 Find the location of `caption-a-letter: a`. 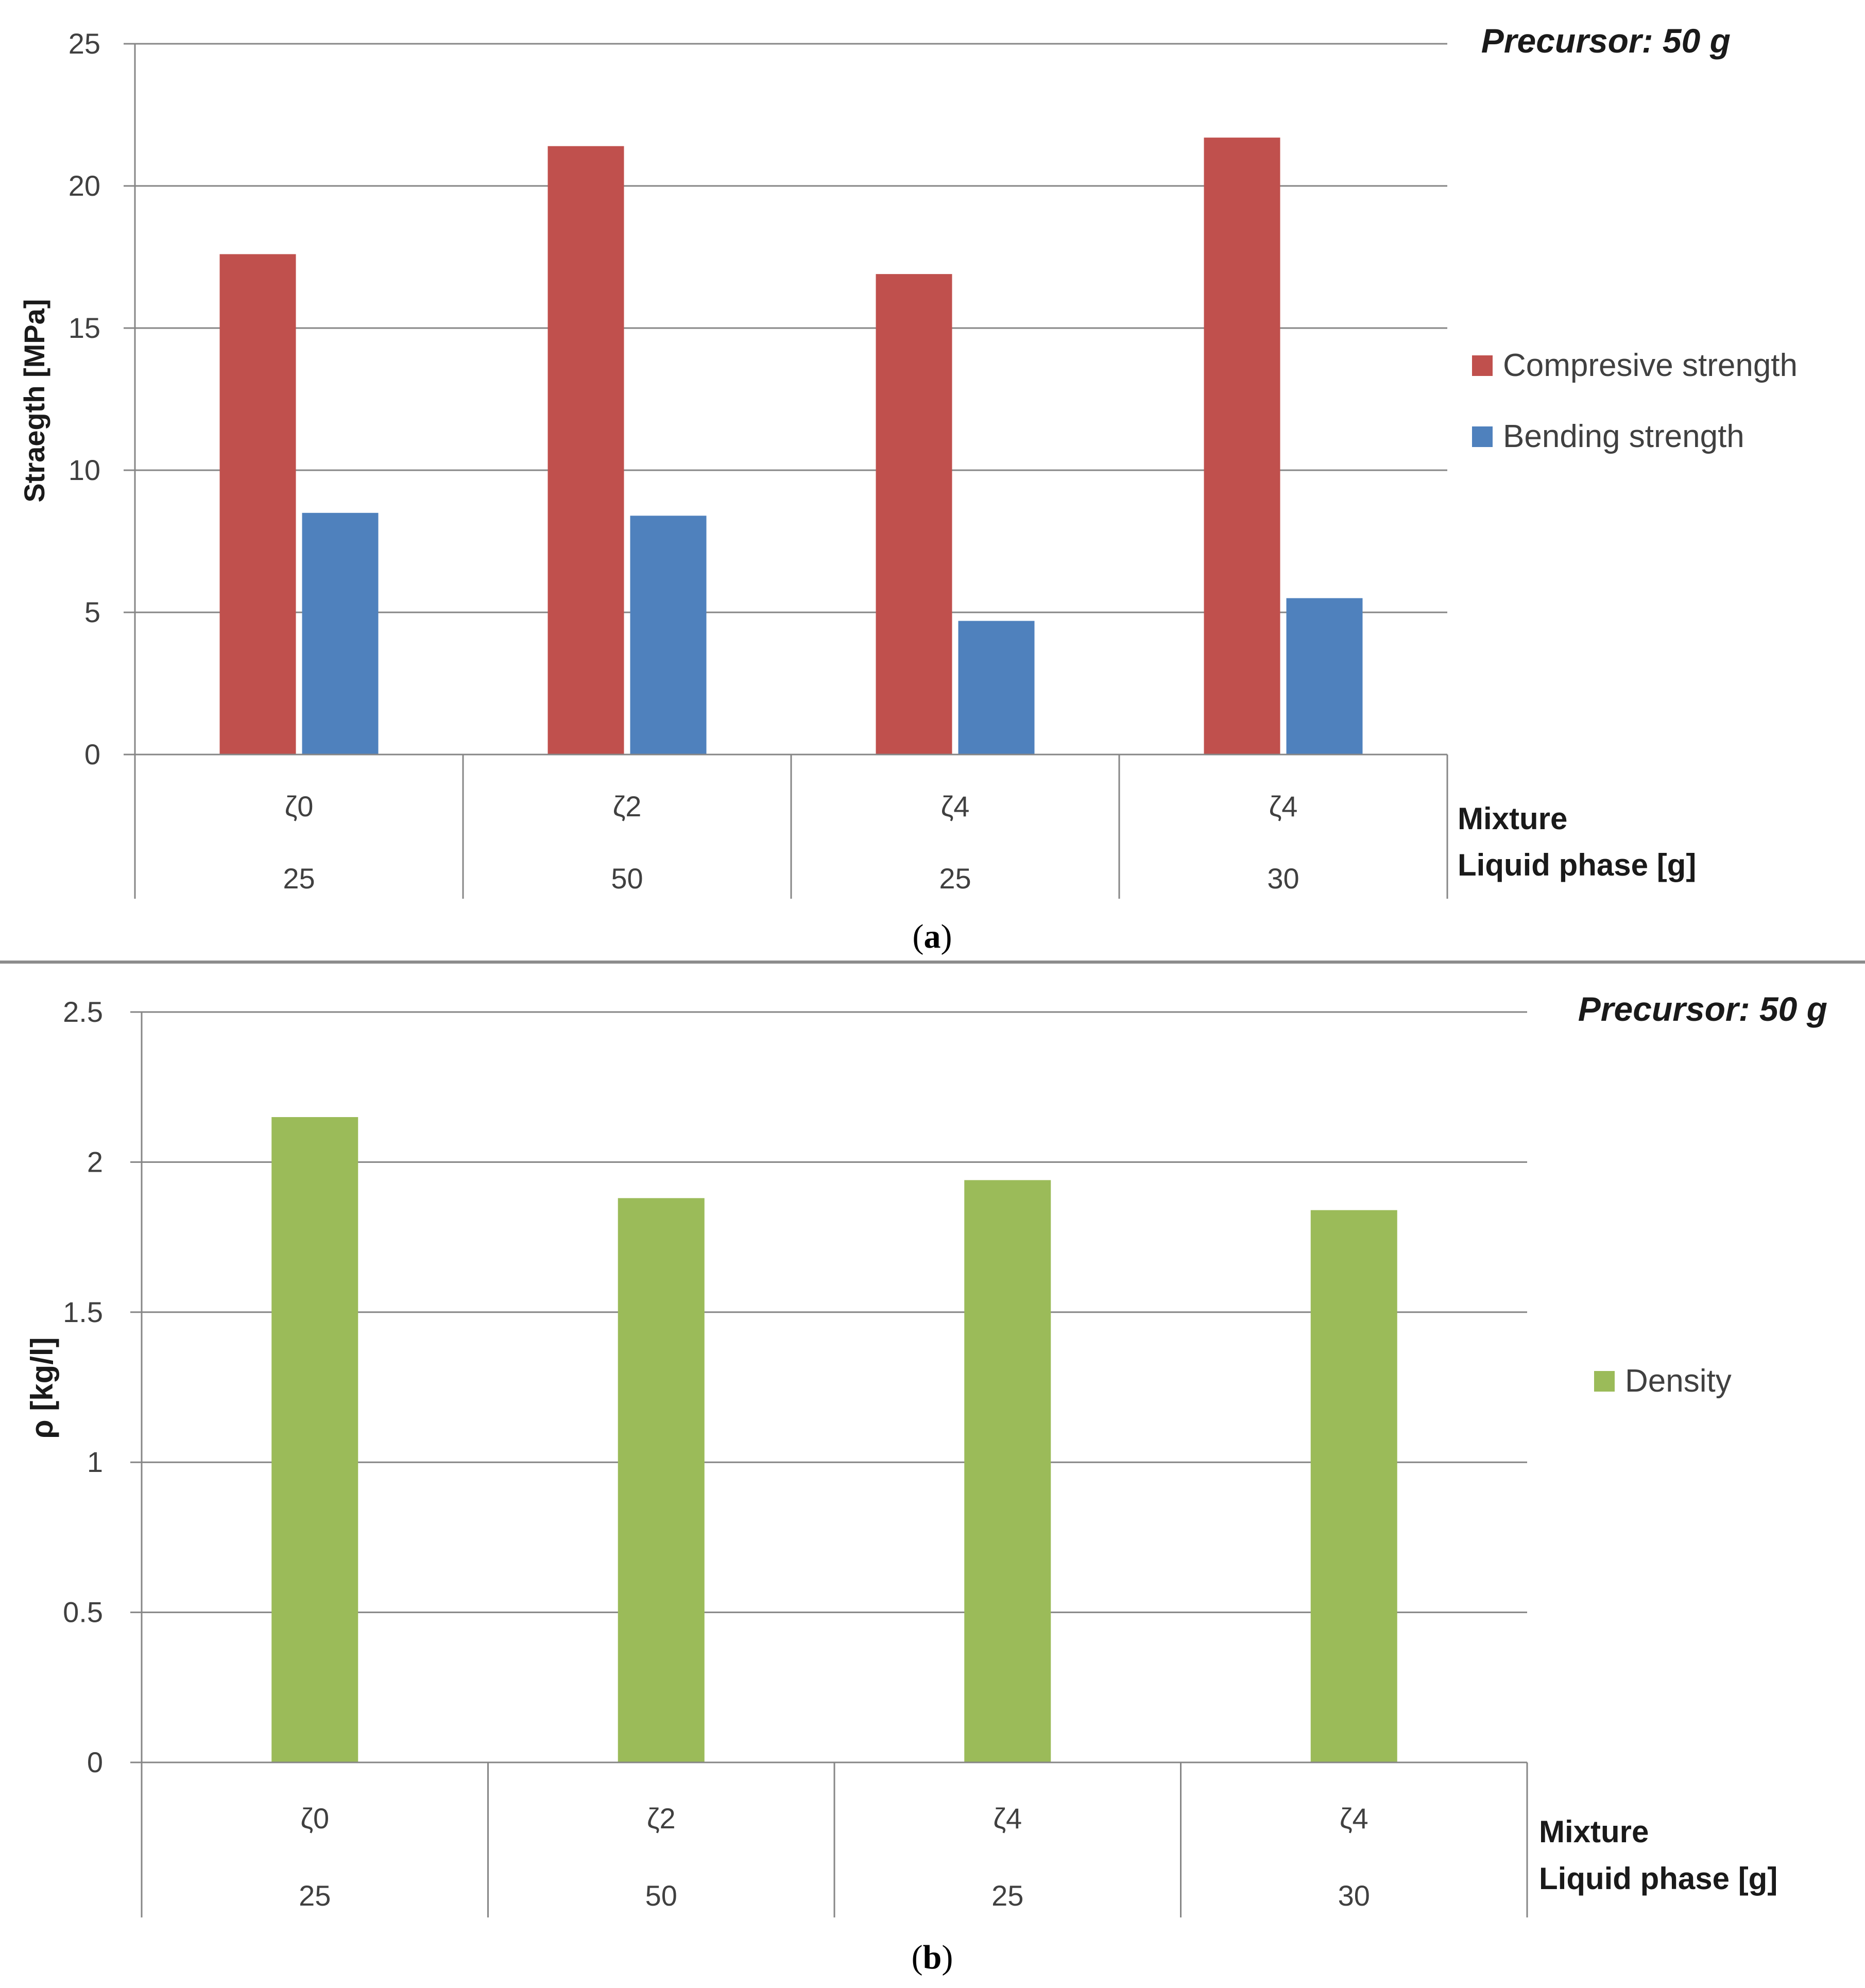

caption-a-letter: a is located at coordinates (932, 937).